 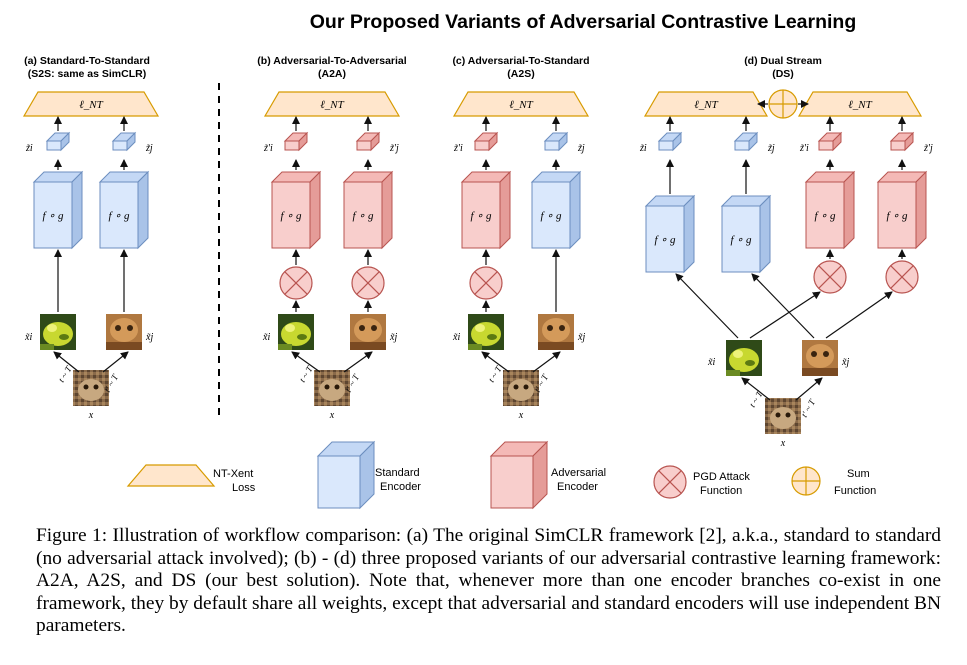 I want to click on loss-a-shape, so click(x=91, y=104).